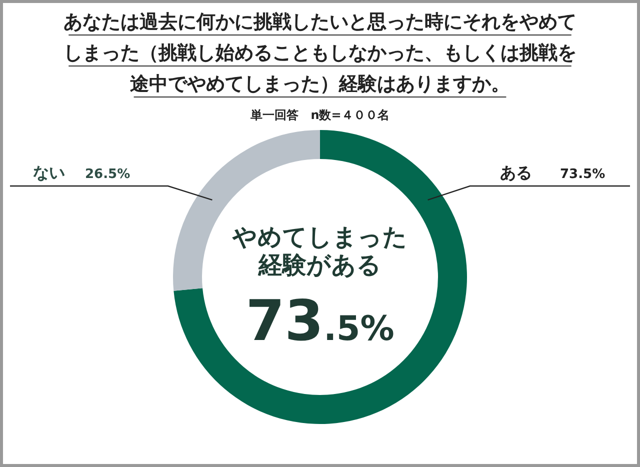 The height and width of the screenshot is (467, 640). Describe the element at coordinates (49, 172) in the screenshot. I see `slice-label: ない` at that location.